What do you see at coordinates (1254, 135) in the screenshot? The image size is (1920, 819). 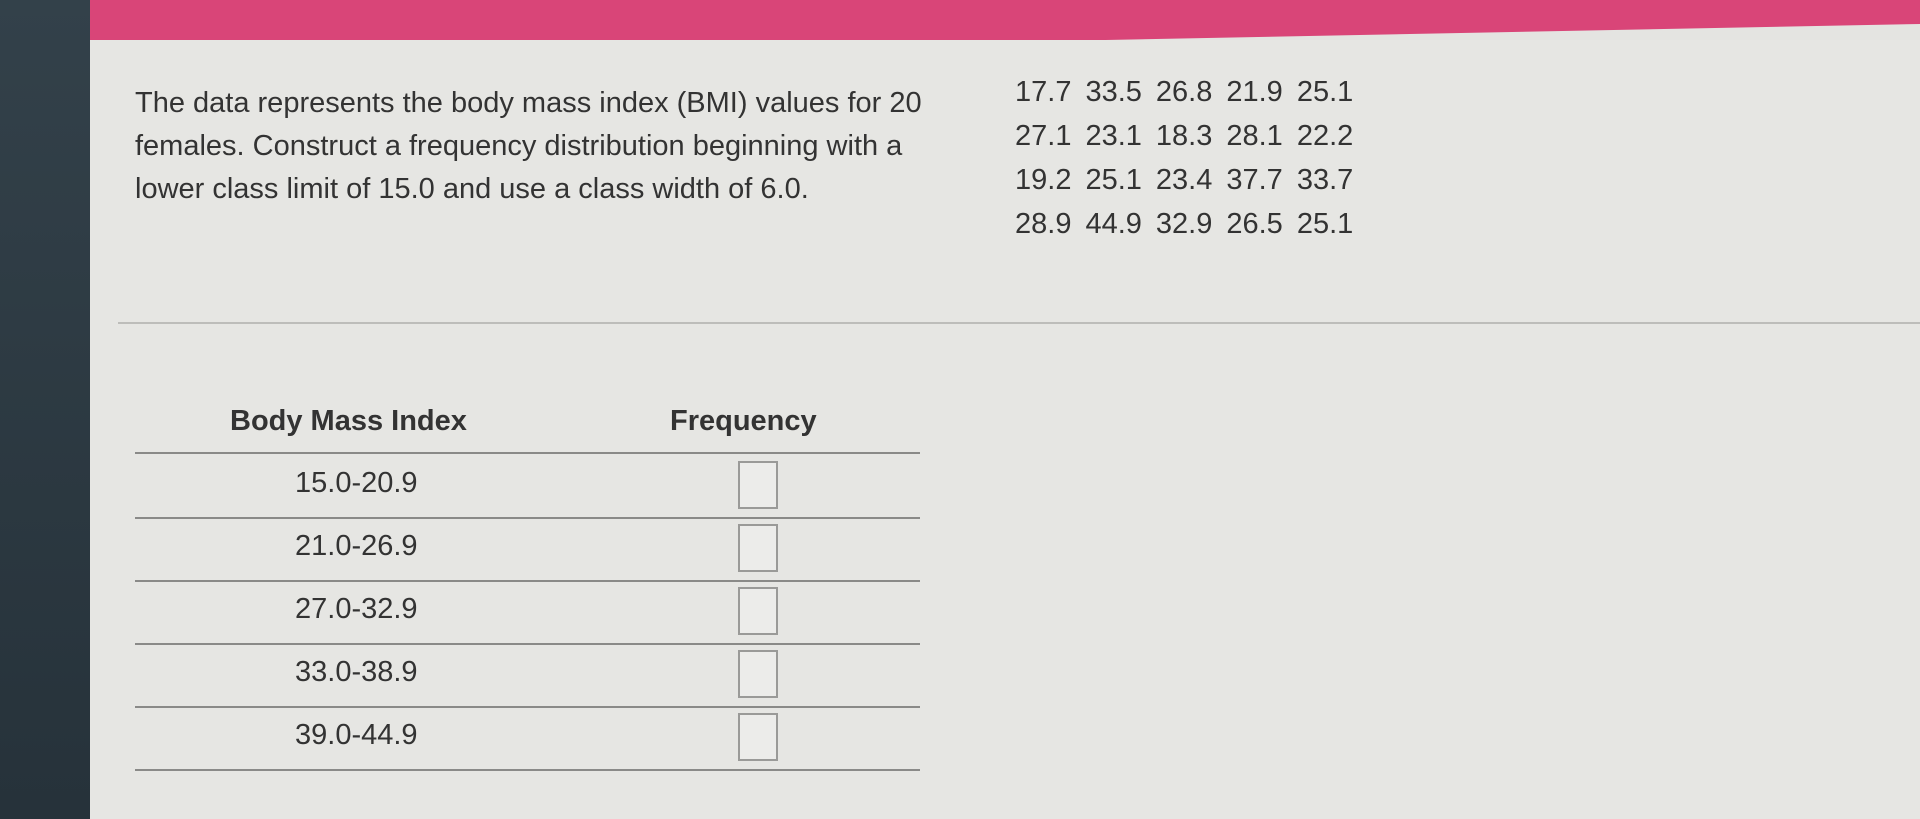 I see `data-value: 28.1` at bounding box center [1254, 135].